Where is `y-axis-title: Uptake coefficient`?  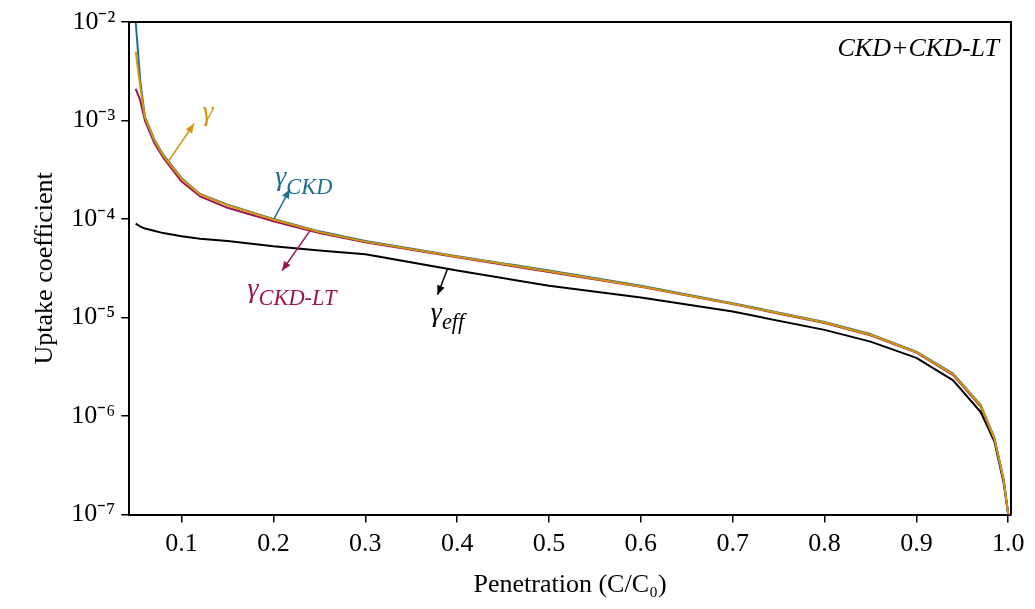 y-axis-title: Uptake coefficient is located at coordinates (44, 268).